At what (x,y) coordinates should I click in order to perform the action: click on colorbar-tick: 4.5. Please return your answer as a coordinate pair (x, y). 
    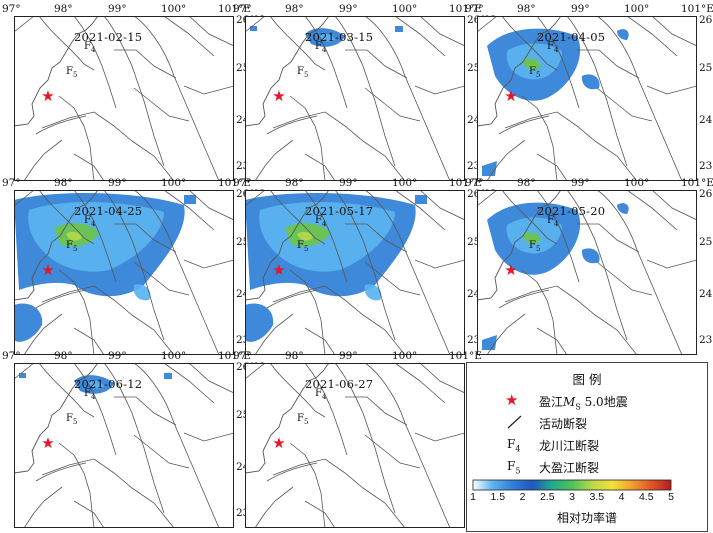
    Looking at the image, I should click on (646, 497).